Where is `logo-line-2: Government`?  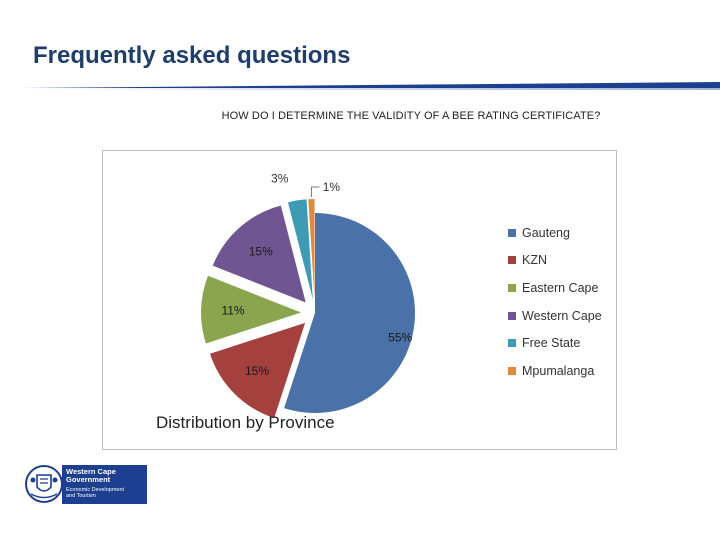 logo-line-2: Government is located at coordinates (88, 479).